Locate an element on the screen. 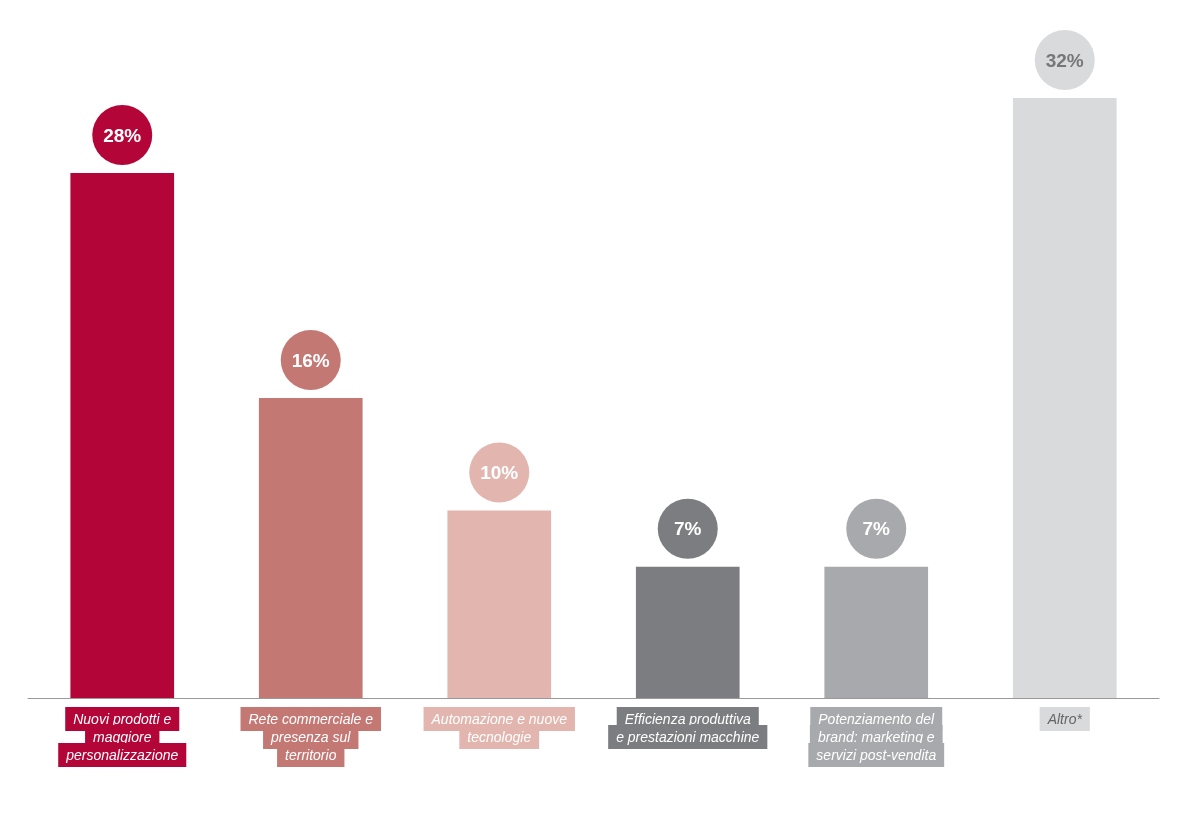 This screenshot has height=816, width=1187. x-tick-label: Altro* is located at coordinates (1064, 719).